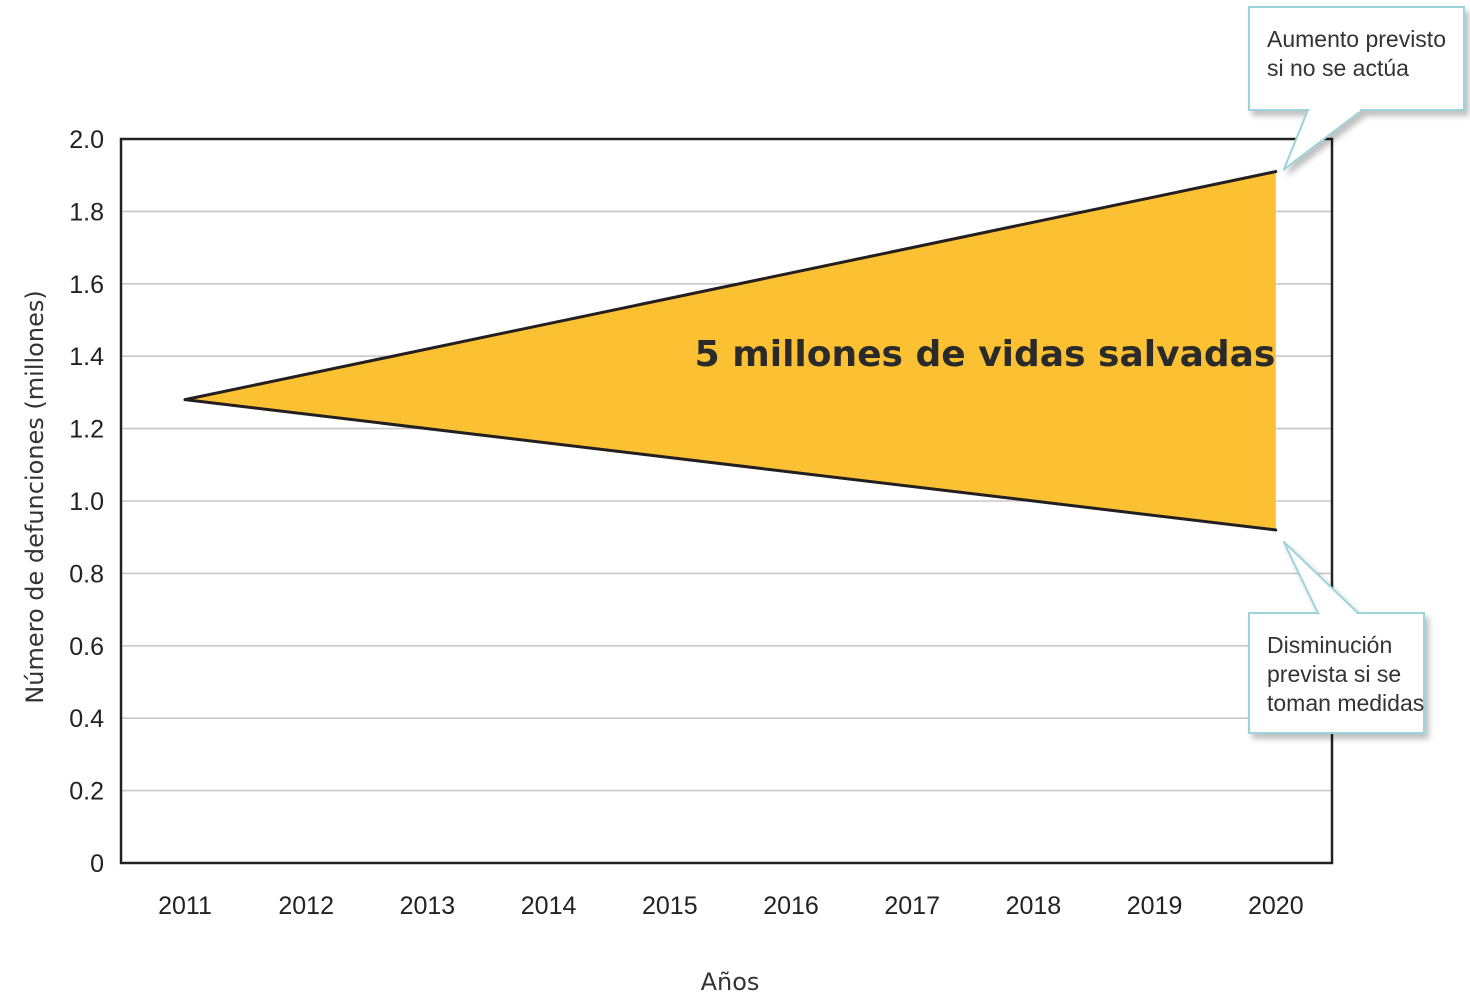 This screenshot has width=1470, height=1002. I want to click on callout-text-line: toman medidas, so click(1345, 703).